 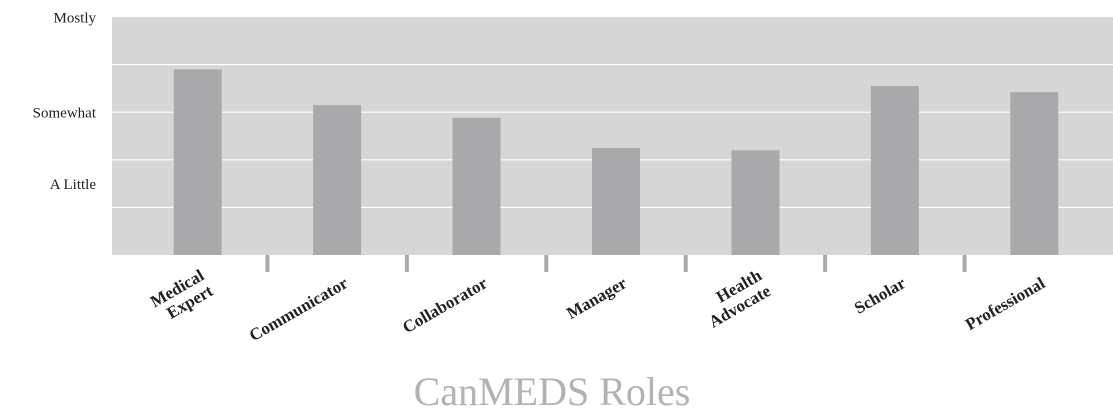 I want to click on x-tick-label-group: Professional, so click(x=1005, y=303).